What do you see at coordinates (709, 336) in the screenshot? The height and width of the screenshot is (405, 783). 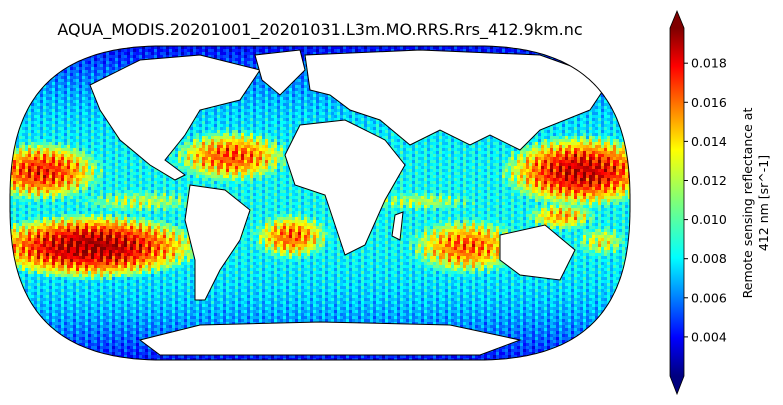 I see `colorbar-tick-label: 0.004` at bounding box center [709, 336].